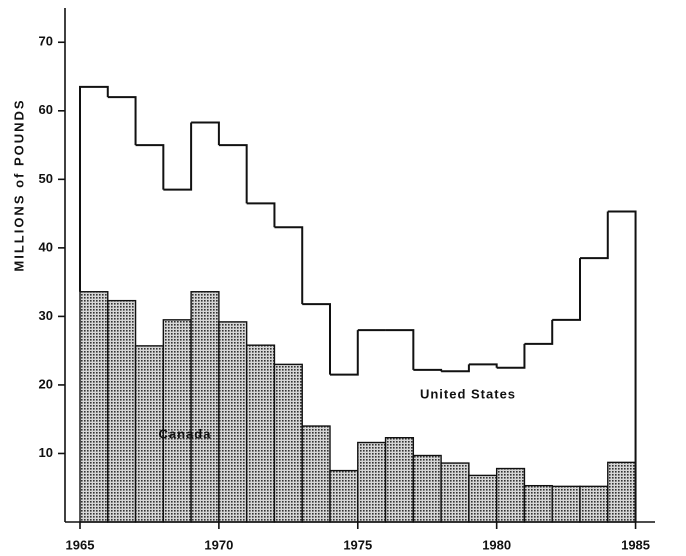 The image size is (686, 556). I want to click on y-tick-label: 60, so click(46, 109).